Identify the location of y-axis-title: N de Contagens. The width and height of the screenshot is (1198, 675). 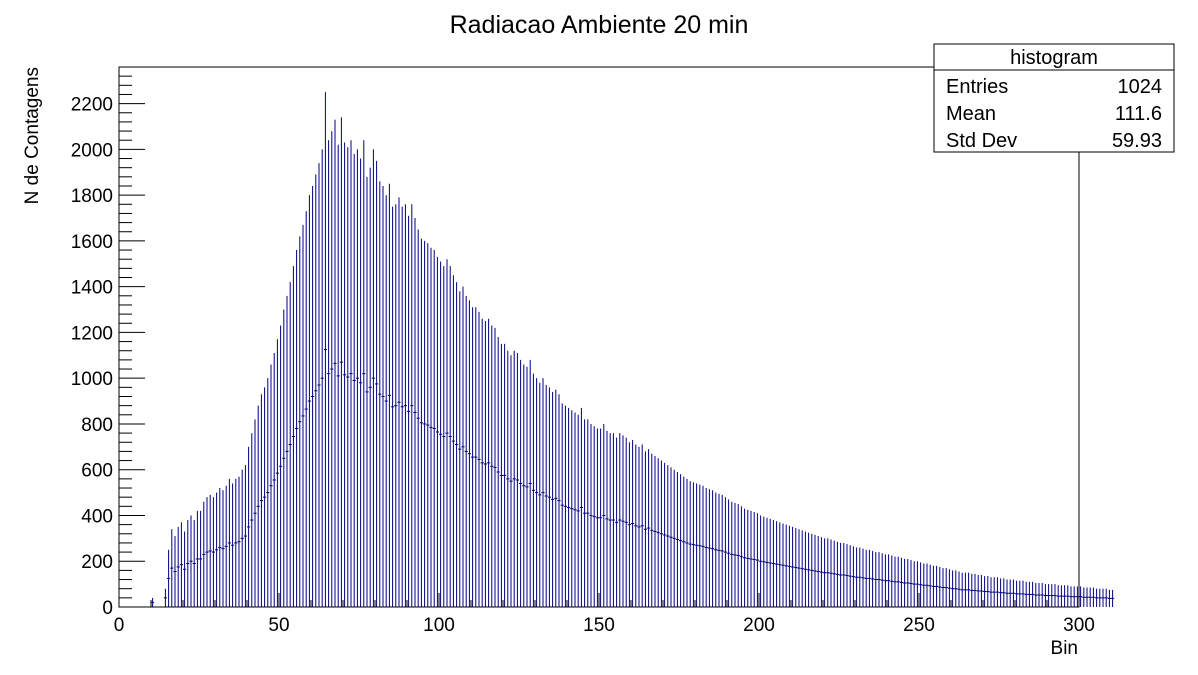
(32, 135).